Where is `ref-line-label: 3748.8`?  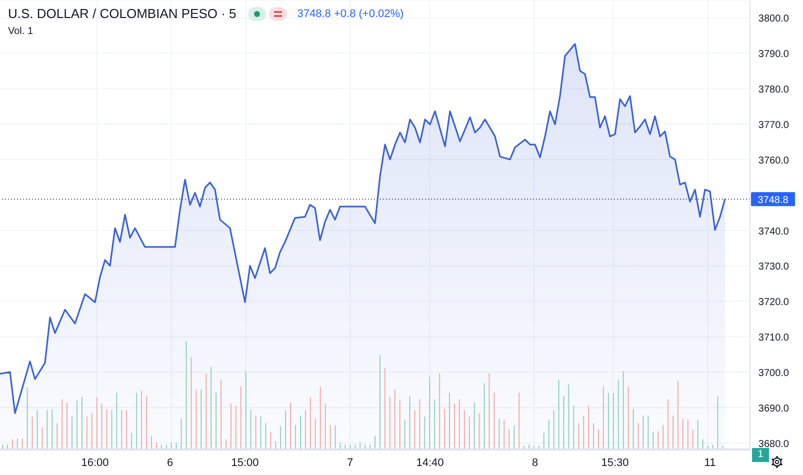 ref-line-label: 3748.8 is located at coordinates (773, 200).